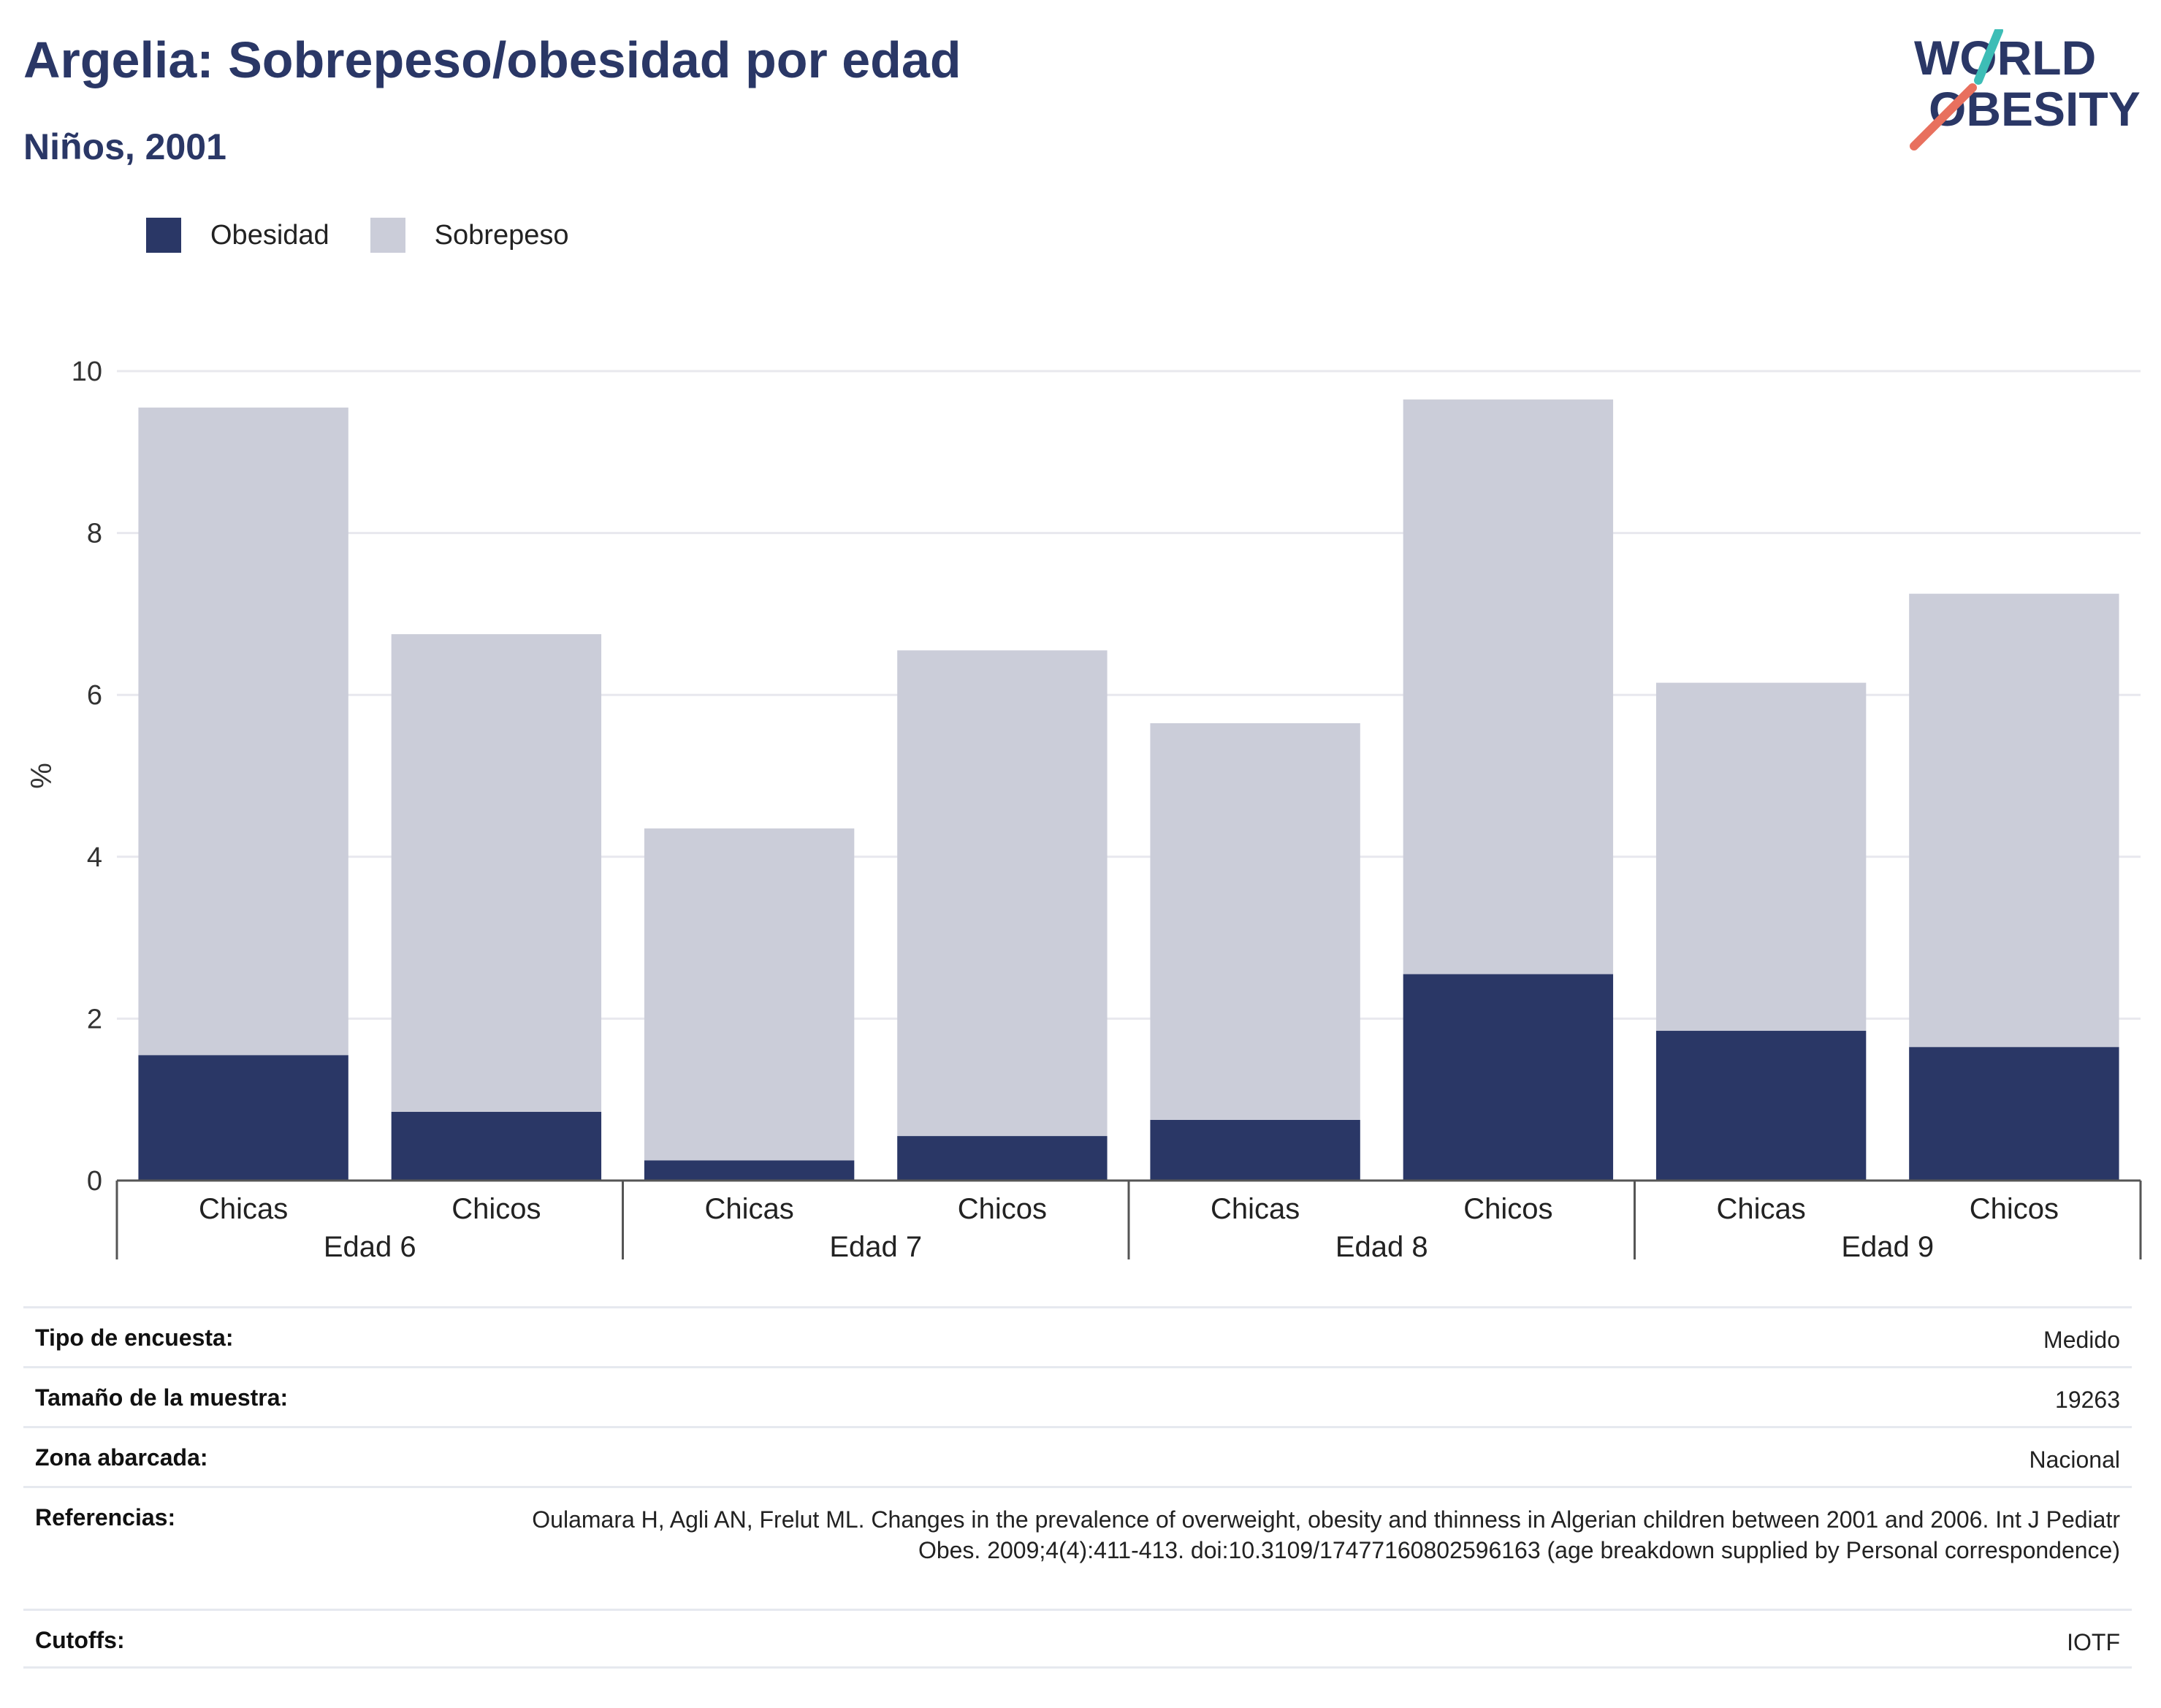  I want to click on info-value: IOTF, so click(2093, 1642).